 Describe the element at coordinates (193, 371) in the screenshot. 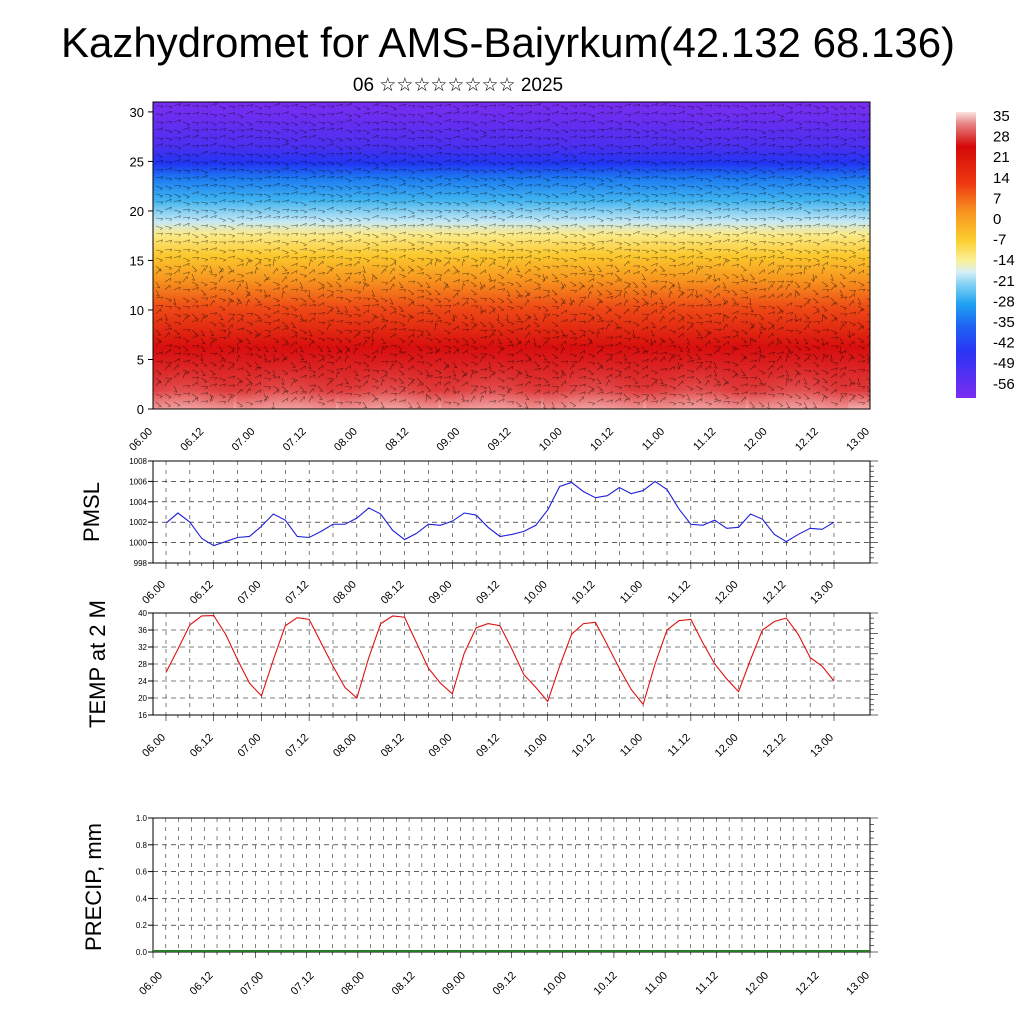

I see `surface-heating-blob` at that location.